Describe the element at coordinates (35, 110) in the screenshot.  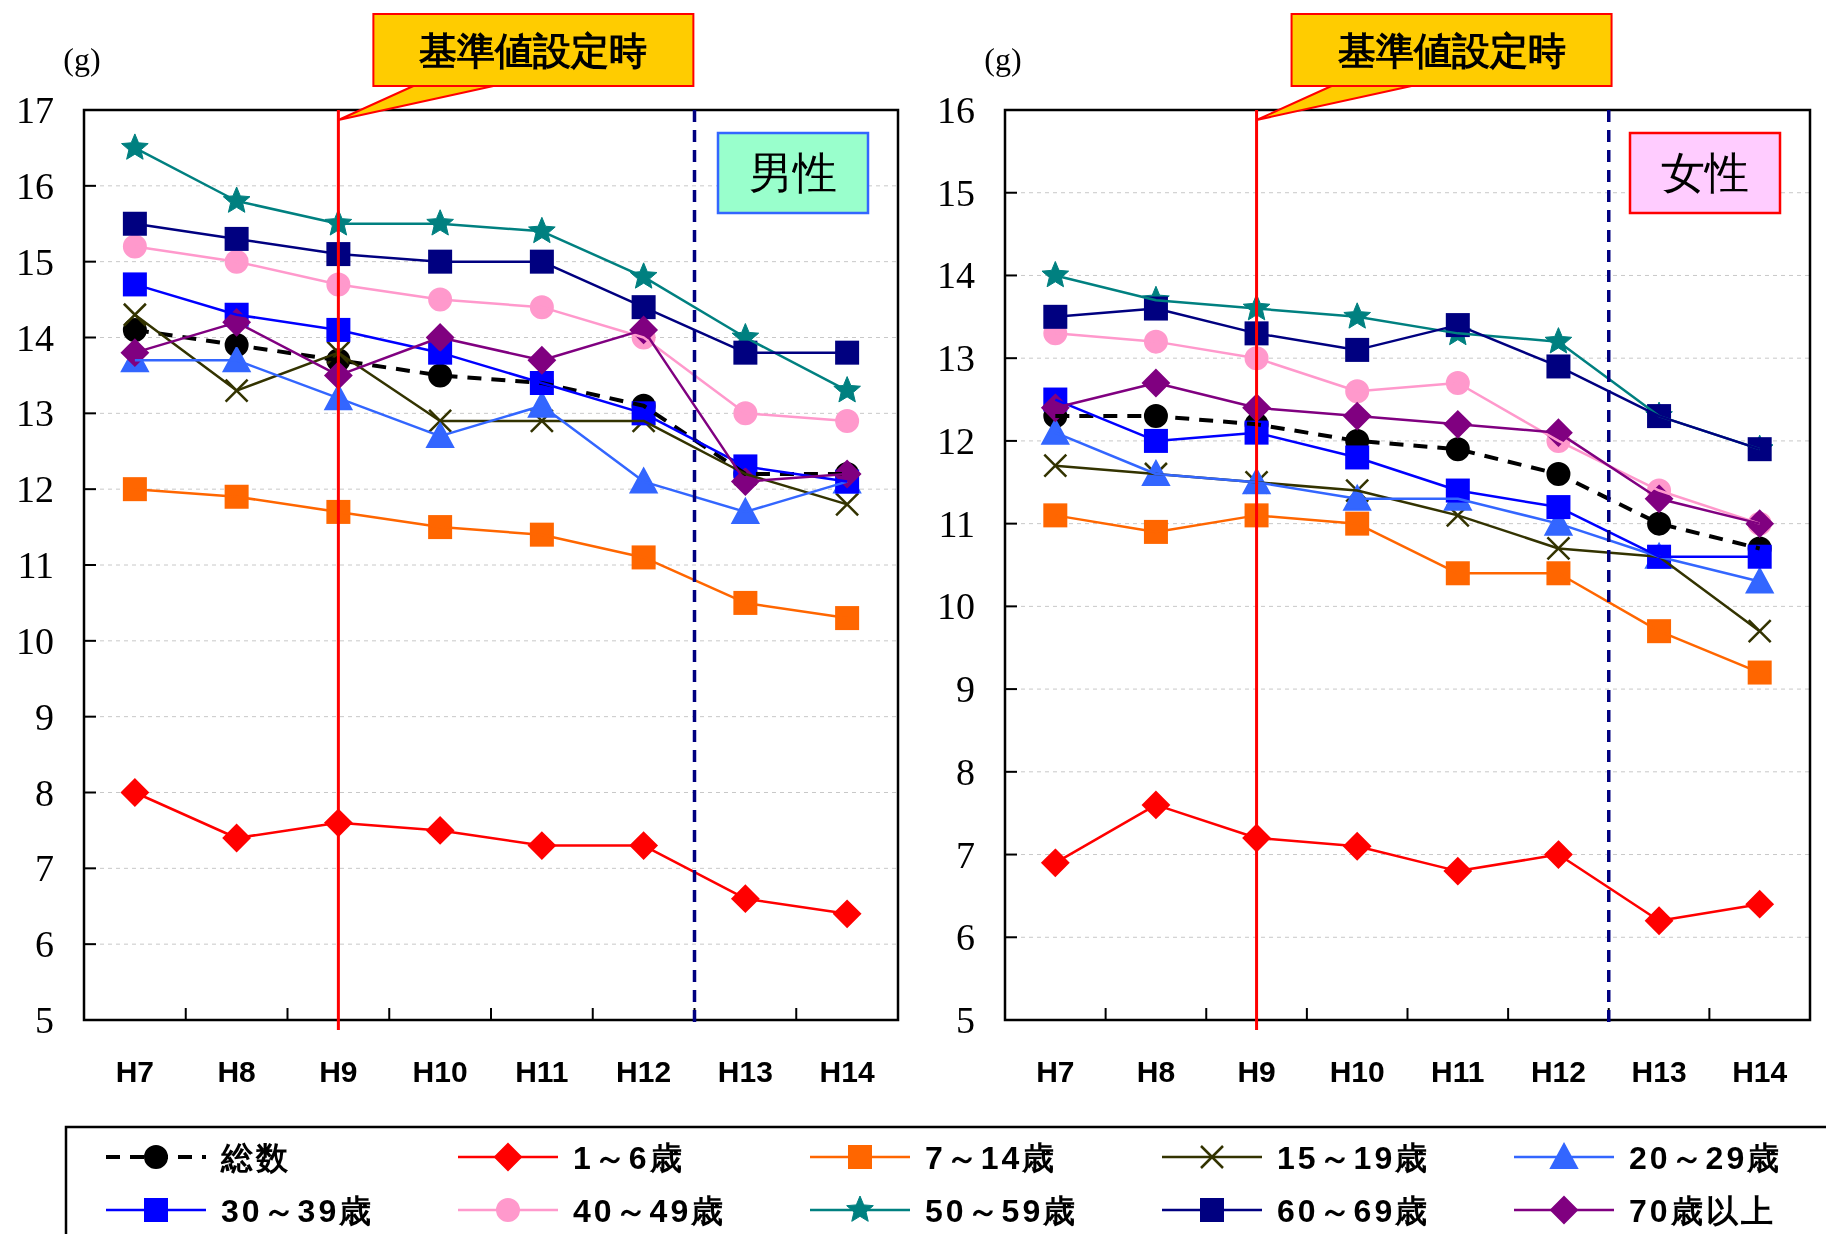
I see `y-tick-label: 17` at that location.